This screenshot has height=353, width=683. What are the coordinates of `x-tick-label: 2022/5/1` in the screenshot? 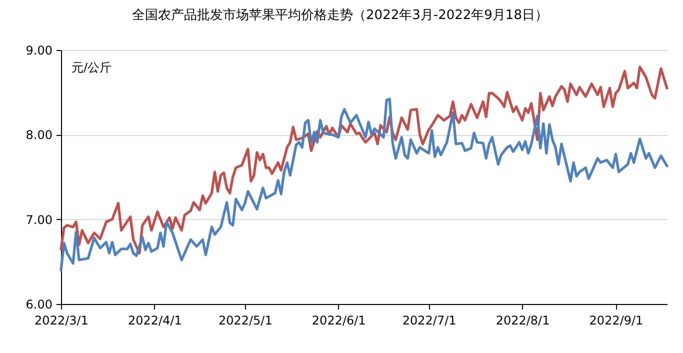 It's located at (245, 321).